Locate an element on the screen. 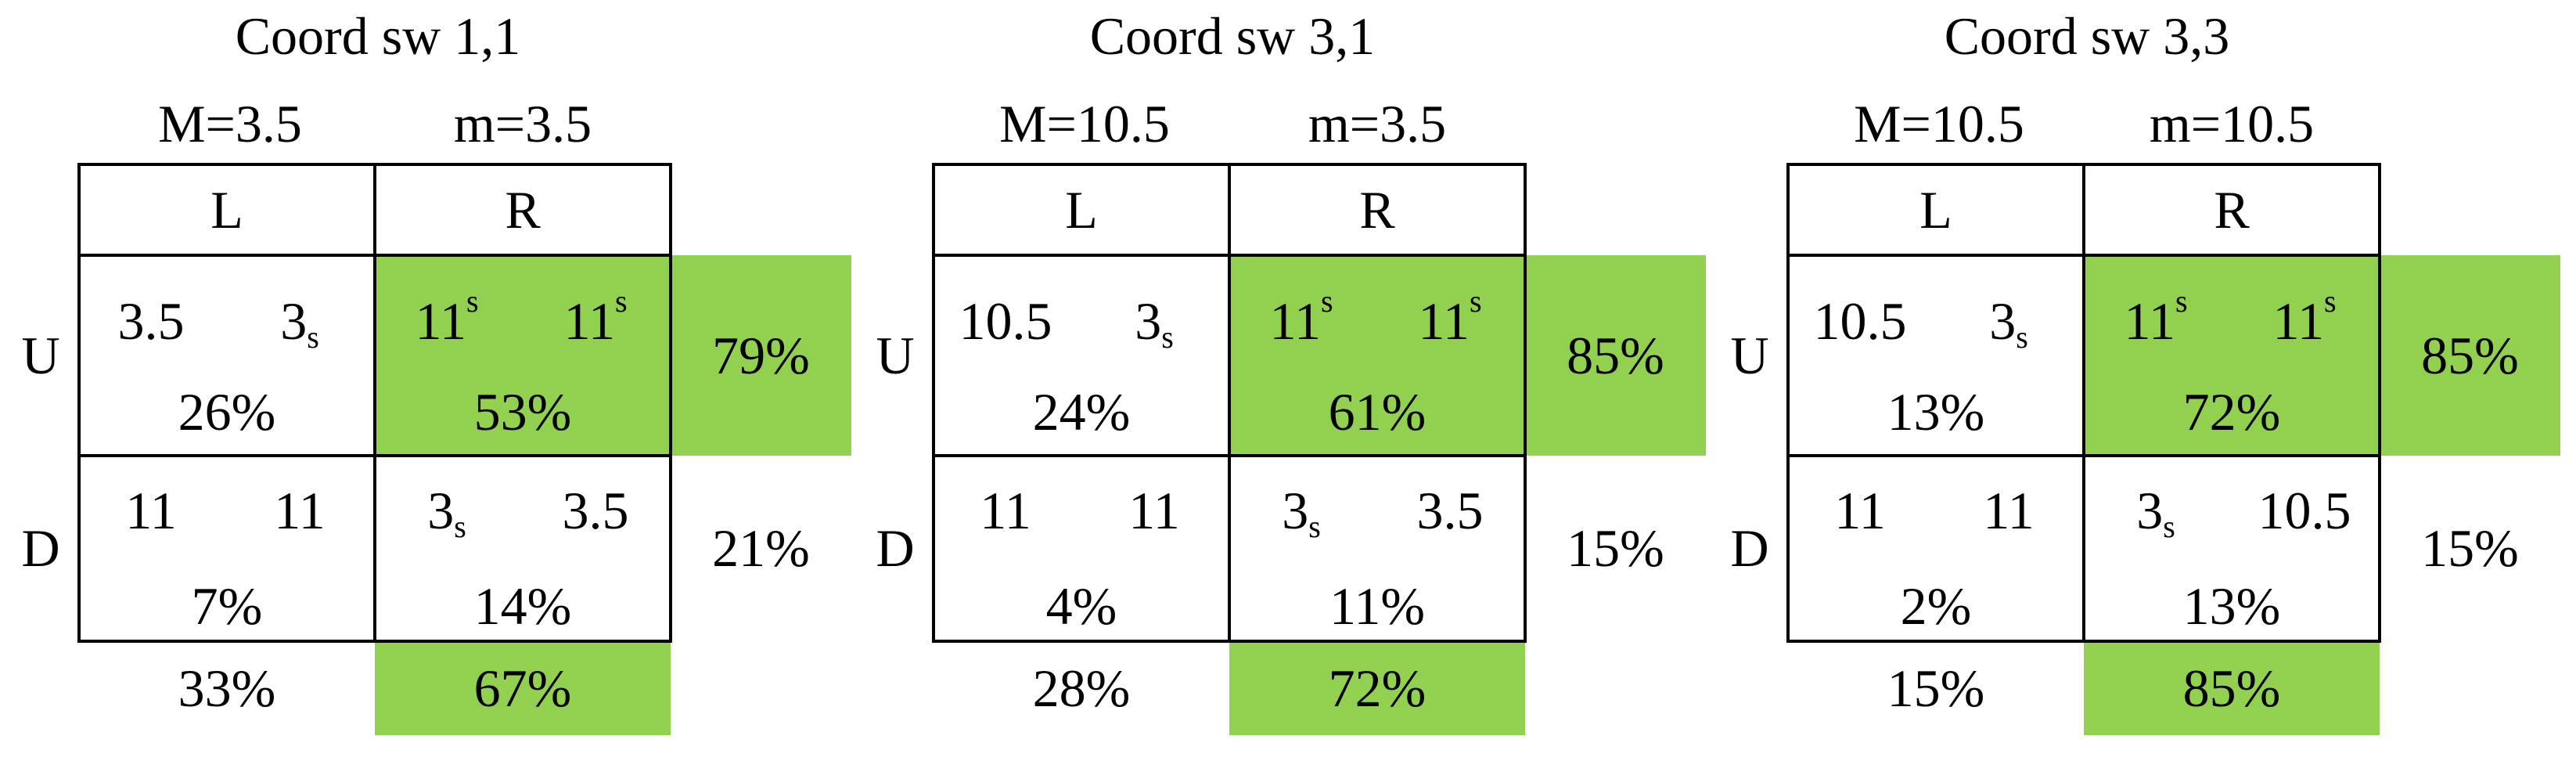 The height and width of the screenshot is (761, 2576). column-marginal: 33% is located at coordinates (227, 688).